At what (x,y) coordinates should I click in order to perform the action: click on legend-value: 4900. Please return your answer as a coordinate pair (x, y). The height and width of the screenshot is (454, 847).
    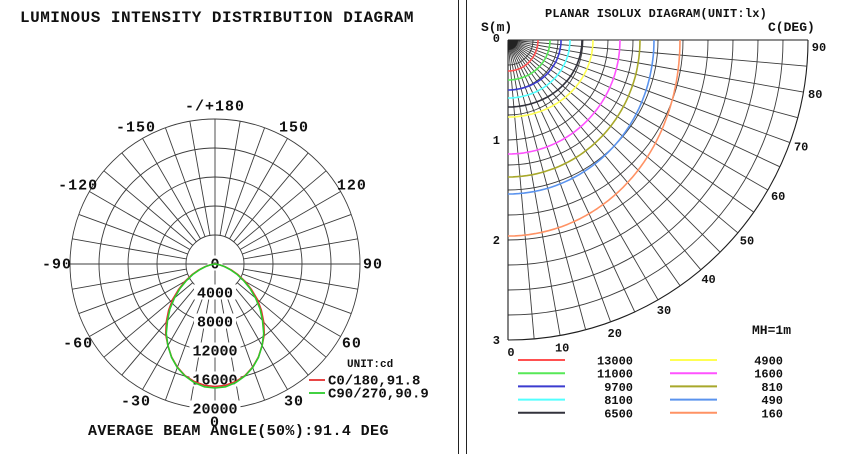
    Looking at the image, I should click on (768, 362).